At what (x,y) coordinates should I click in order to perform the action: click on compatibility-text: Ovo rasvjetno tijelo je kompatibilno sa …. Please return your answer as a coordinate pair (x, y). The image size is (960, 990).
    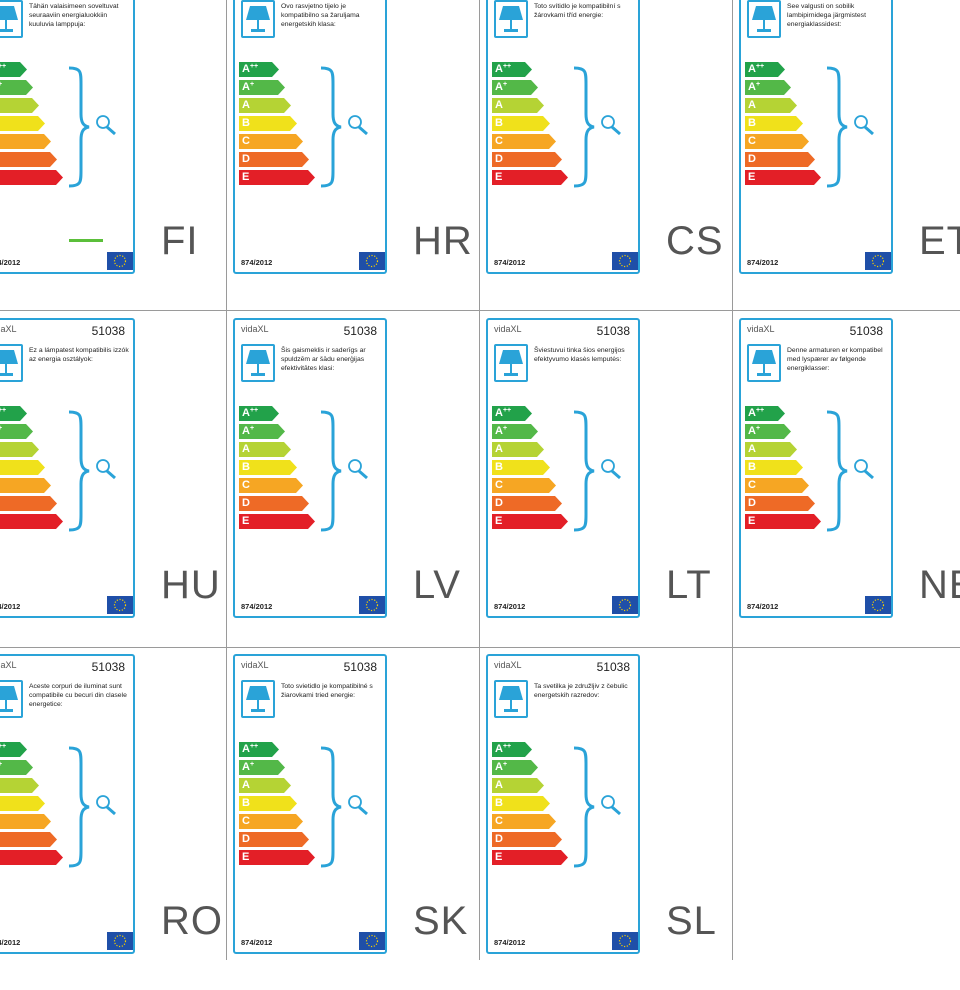
    Looking at the image, I should click on (320, 15).